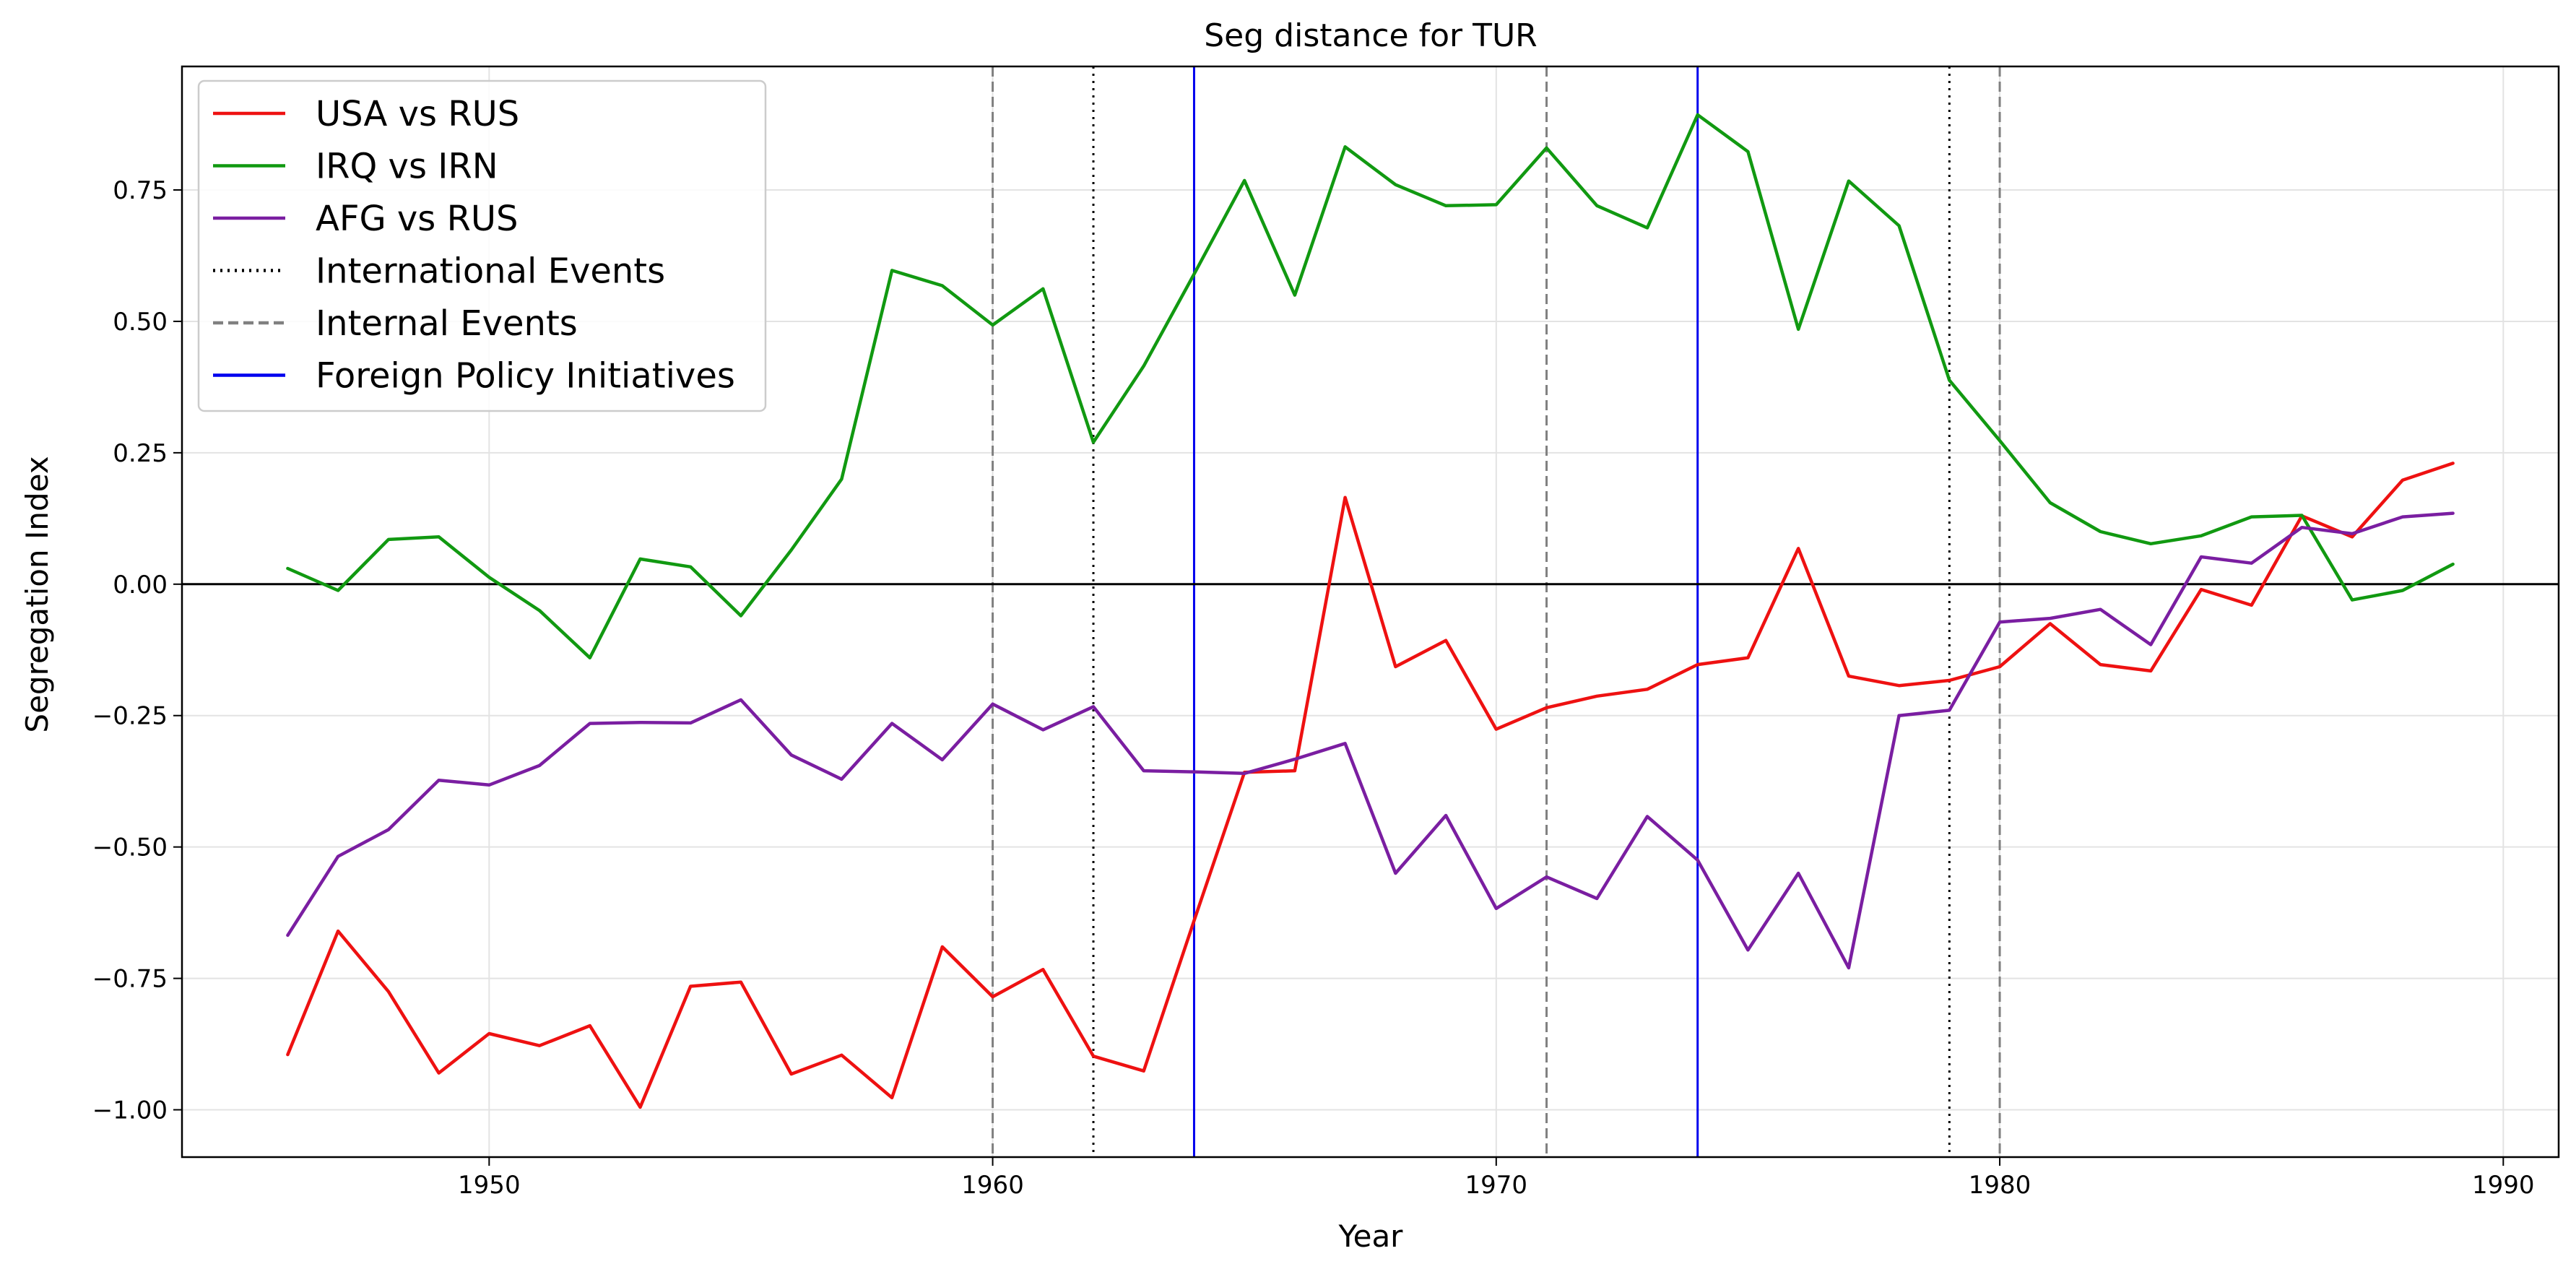 The height and width of the screenshot is (1277, 2576). I want to click on y-tick-label: 0.75, so click(140, 190).